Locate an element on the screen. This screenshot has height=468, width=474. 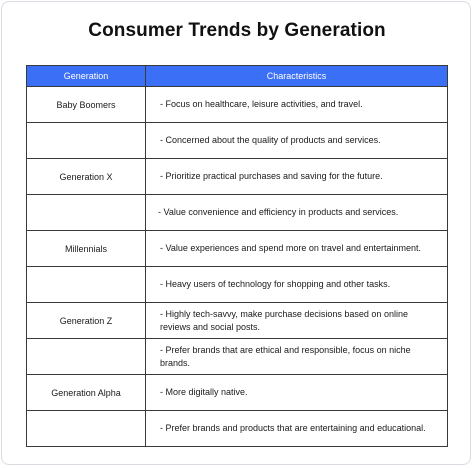
generation-cell: Generation Z is located at coordinates (86, 320).